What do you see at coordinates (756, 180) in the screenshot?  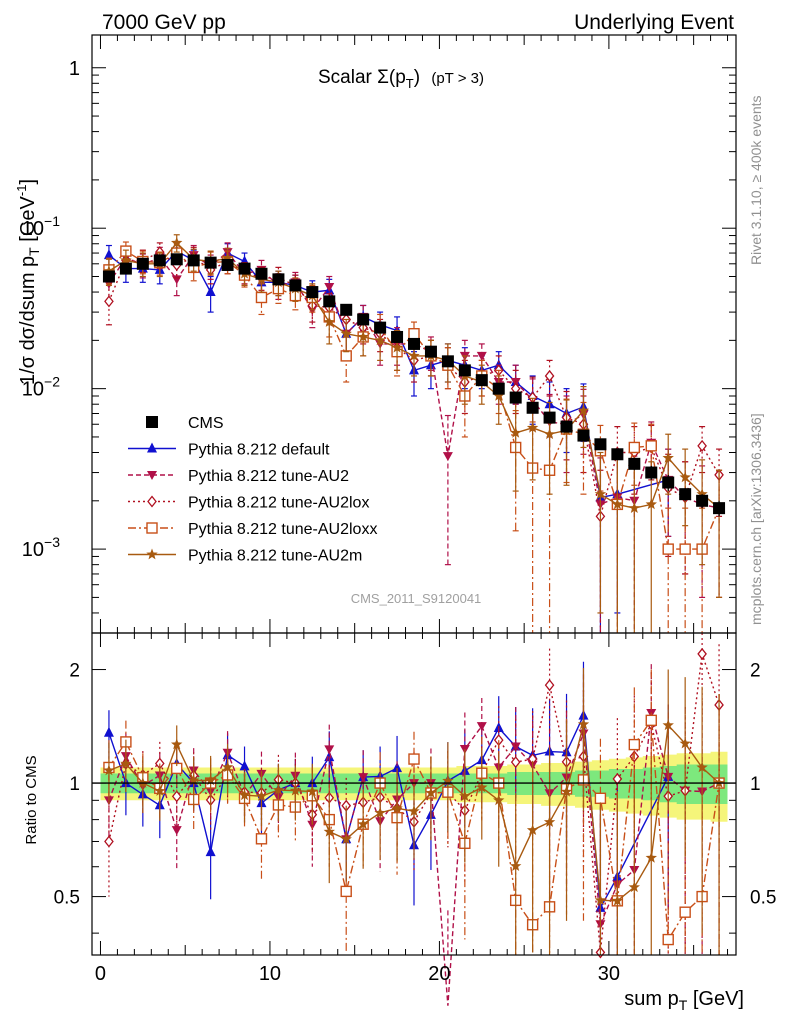 I see `rivet-label: Rivet 3.1.10, ≥ 400k events` at bounding box center [756, 180].